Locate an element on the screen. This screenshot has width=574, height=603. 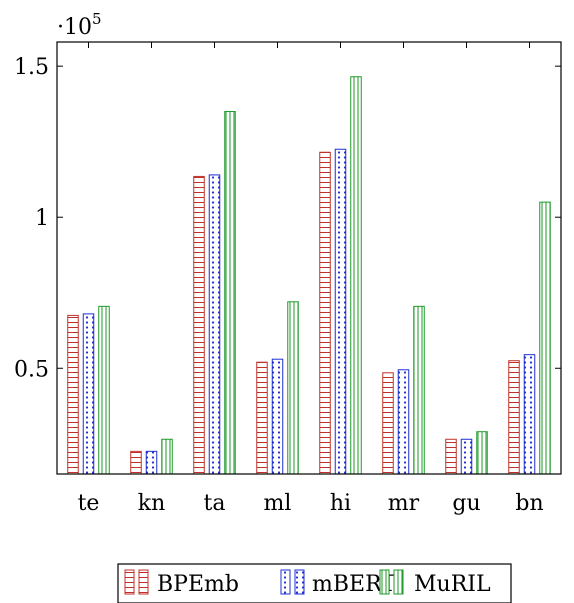
bar-mbert-bn is located at coordinates (529, 414).